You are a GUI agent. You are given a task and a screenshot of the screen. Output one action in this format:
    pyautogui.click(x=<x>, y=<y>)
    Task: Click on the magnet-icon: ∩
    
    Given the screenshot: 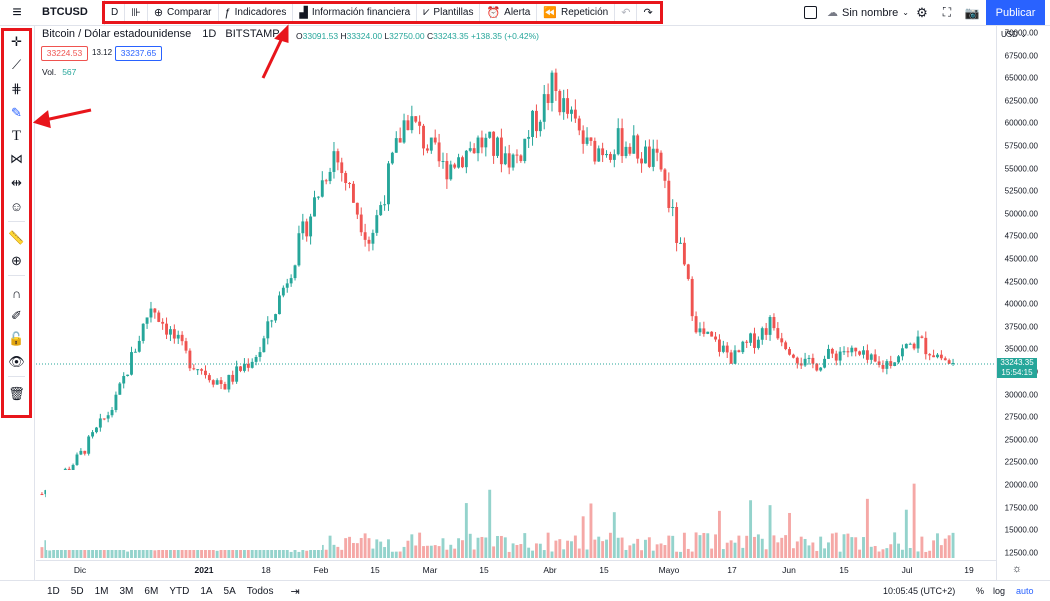 What is the action you would take?
    pyautogui.click(x=16, y=293)
    